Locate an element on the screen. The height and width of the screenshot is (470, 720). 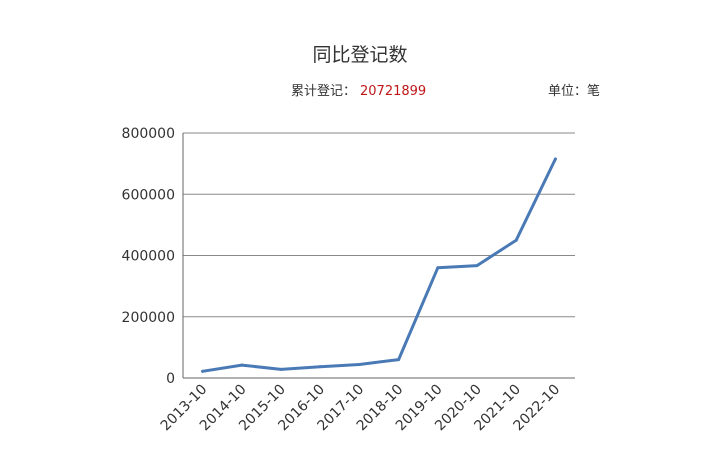
y-tick-label: 0 is located at coordinates (170, 379).